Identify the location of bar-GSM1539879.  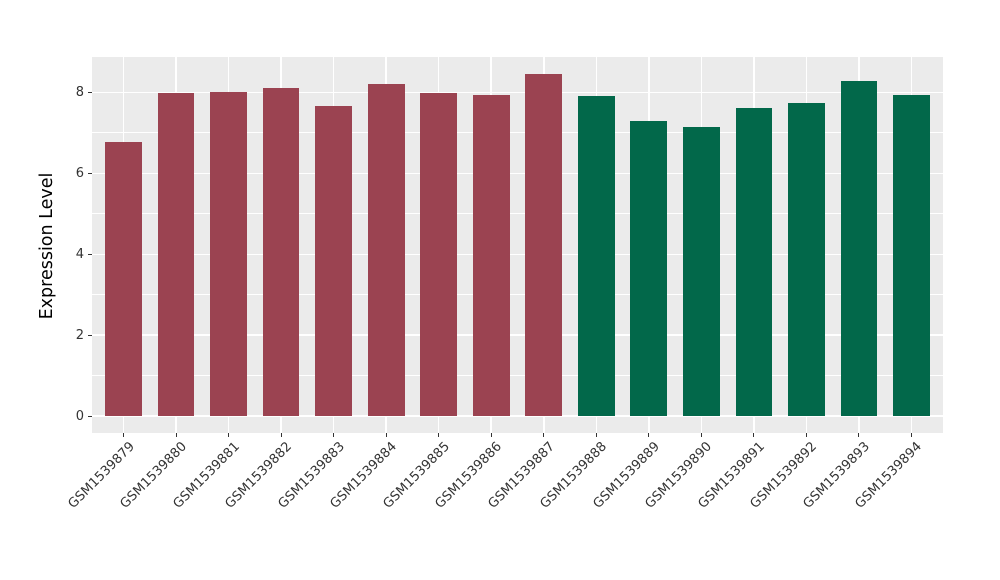
(123, 278).